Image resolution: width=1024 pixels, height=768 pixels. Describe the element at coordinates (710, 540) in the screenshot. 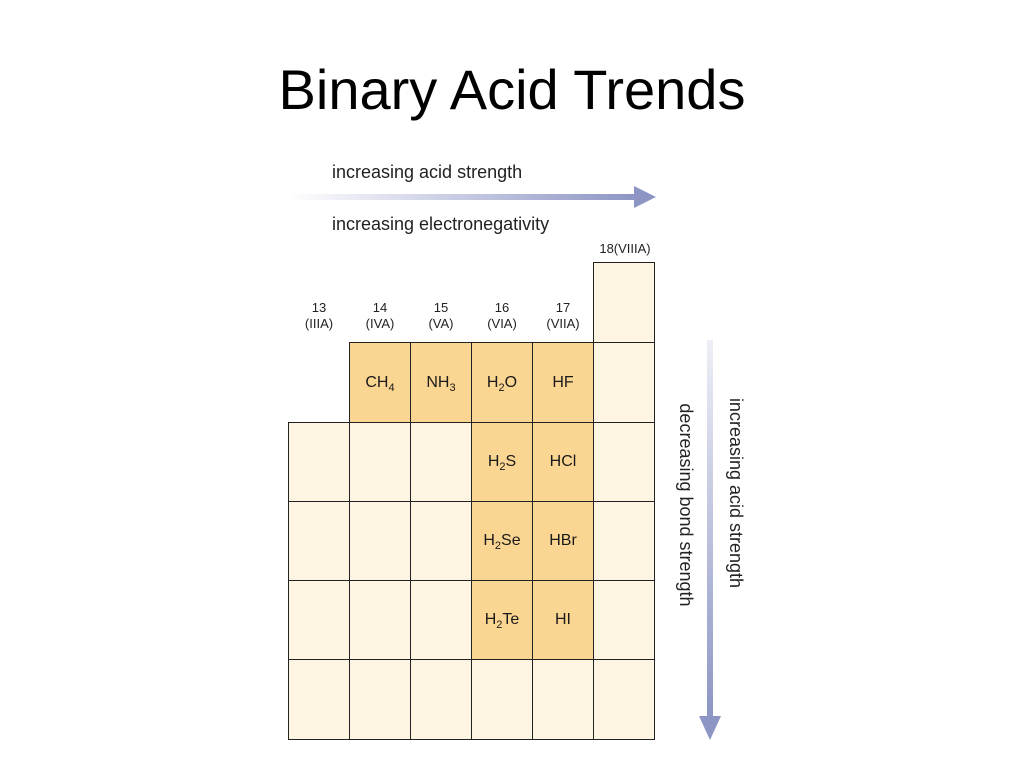

I see `vertical-arrow` at that location.